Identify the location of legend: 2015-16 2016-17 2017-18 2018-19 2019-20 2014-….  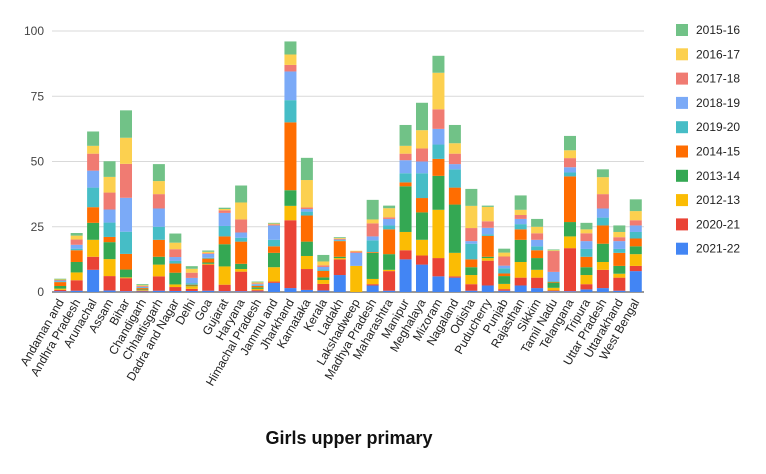
(708, 139).